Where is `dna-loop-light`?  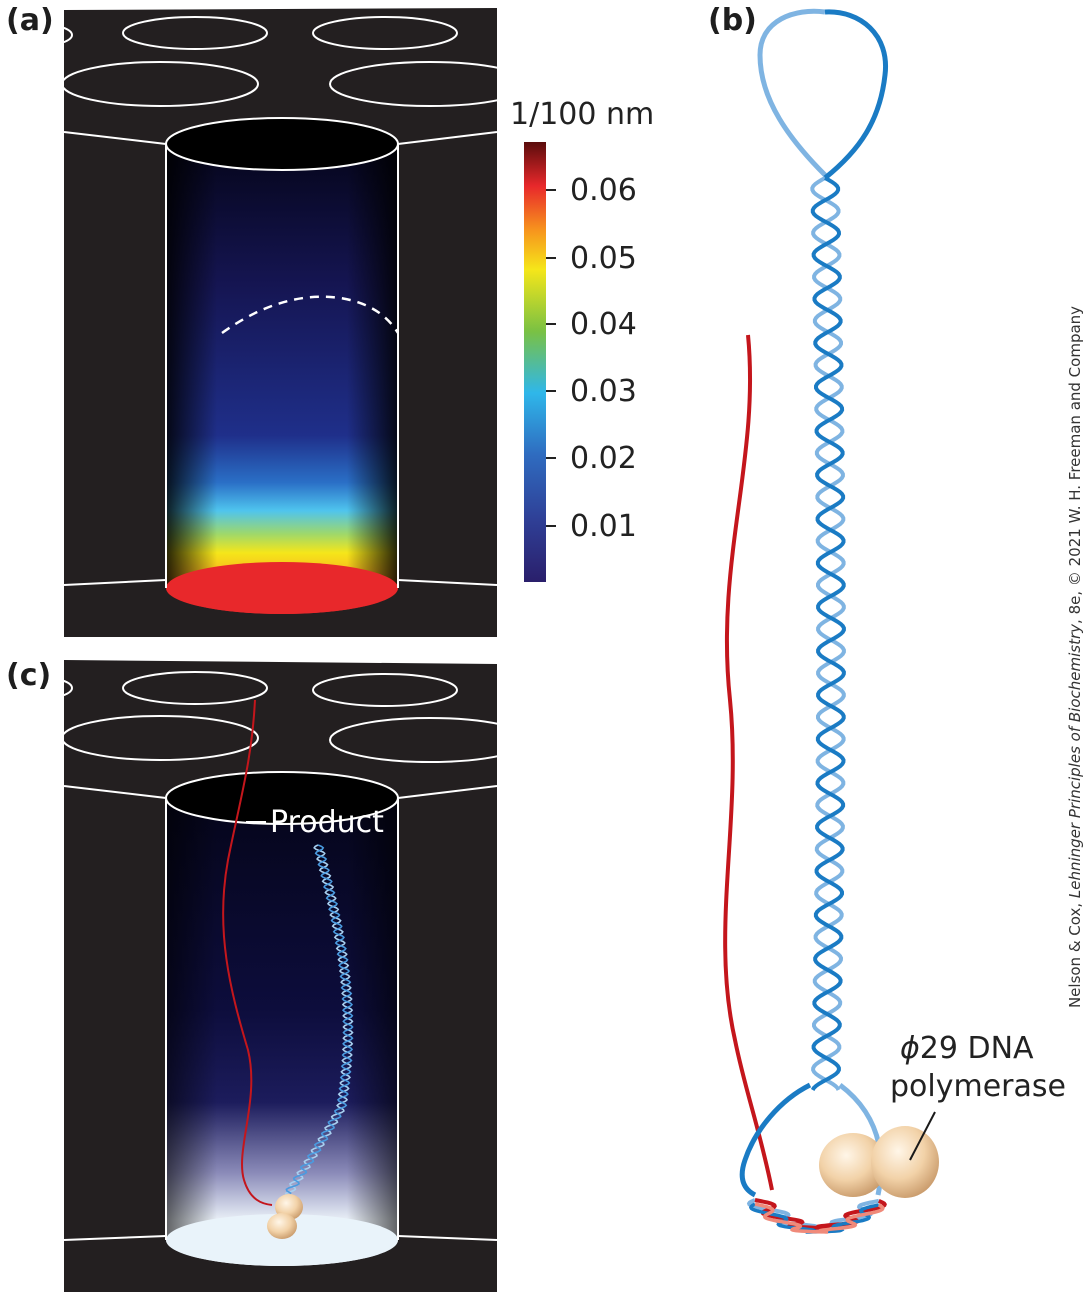
dna-loop-light is located at coordinates (792, 92).